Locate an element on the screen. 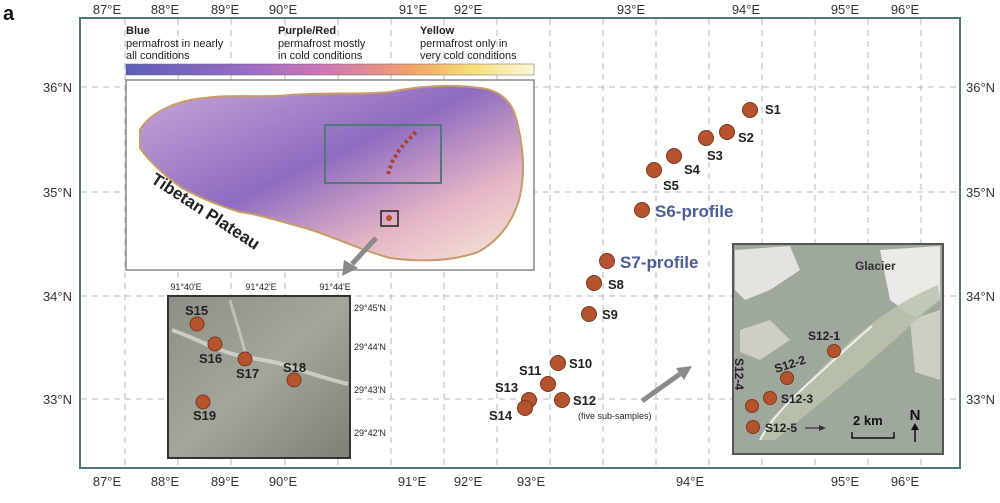 The height and width of the screenshot is (503, 1000). legend-blue-title: Blue is located at coordinates (138, 31).